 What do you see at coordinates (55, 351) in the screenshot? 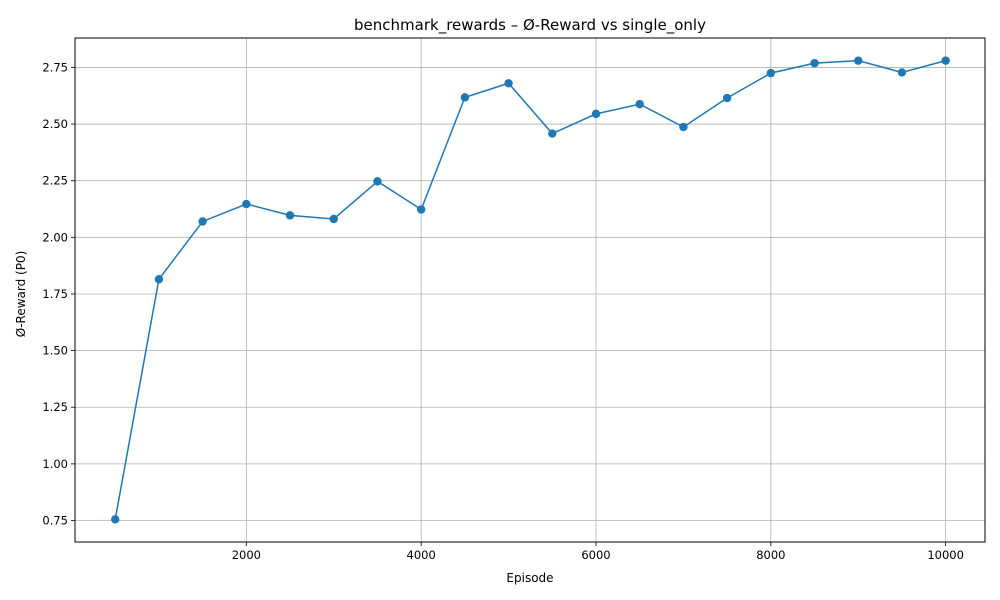
I see `y-tick-label: 1.50` at bounding box center [55, 351].